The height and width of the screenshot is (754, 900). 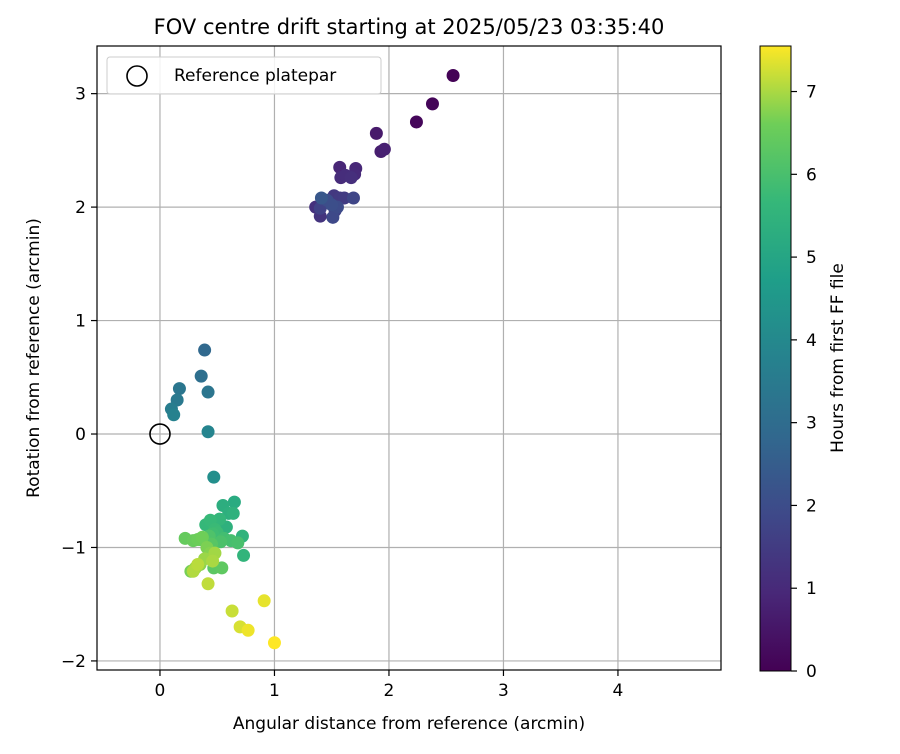 I want to click on y-tick-label: 2, so click(x=80, y=208).